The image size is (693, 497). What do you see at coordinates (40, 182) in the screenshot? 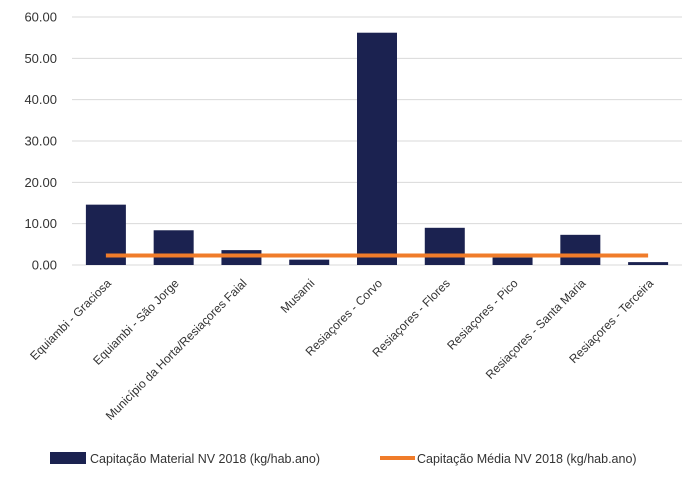
I see `y-tick-label: 20.00` at bounding box center [40, 182].